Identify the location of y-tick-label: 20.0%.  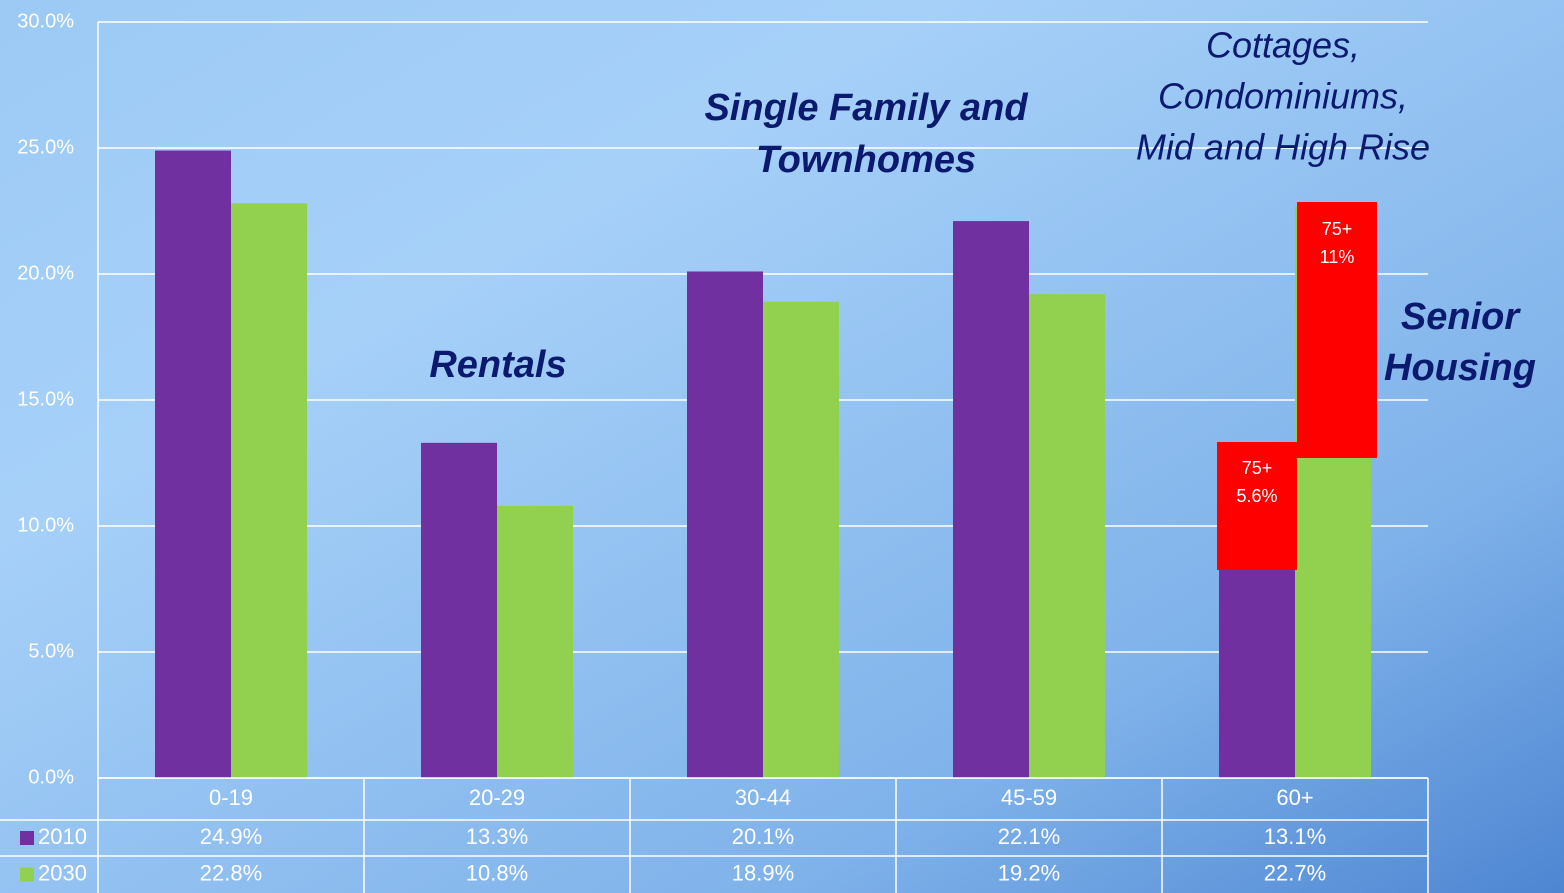
(45, 273).